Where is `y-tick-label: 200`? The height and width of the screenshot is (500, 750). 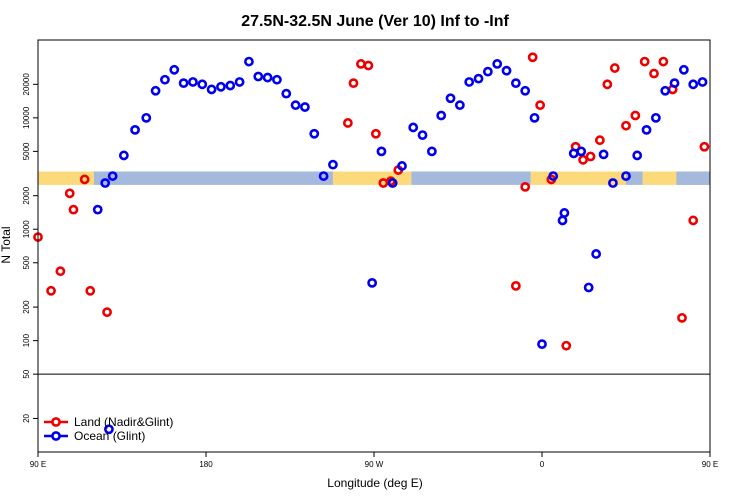 y-tick-label: 200 is located at coordinates (26, 307).